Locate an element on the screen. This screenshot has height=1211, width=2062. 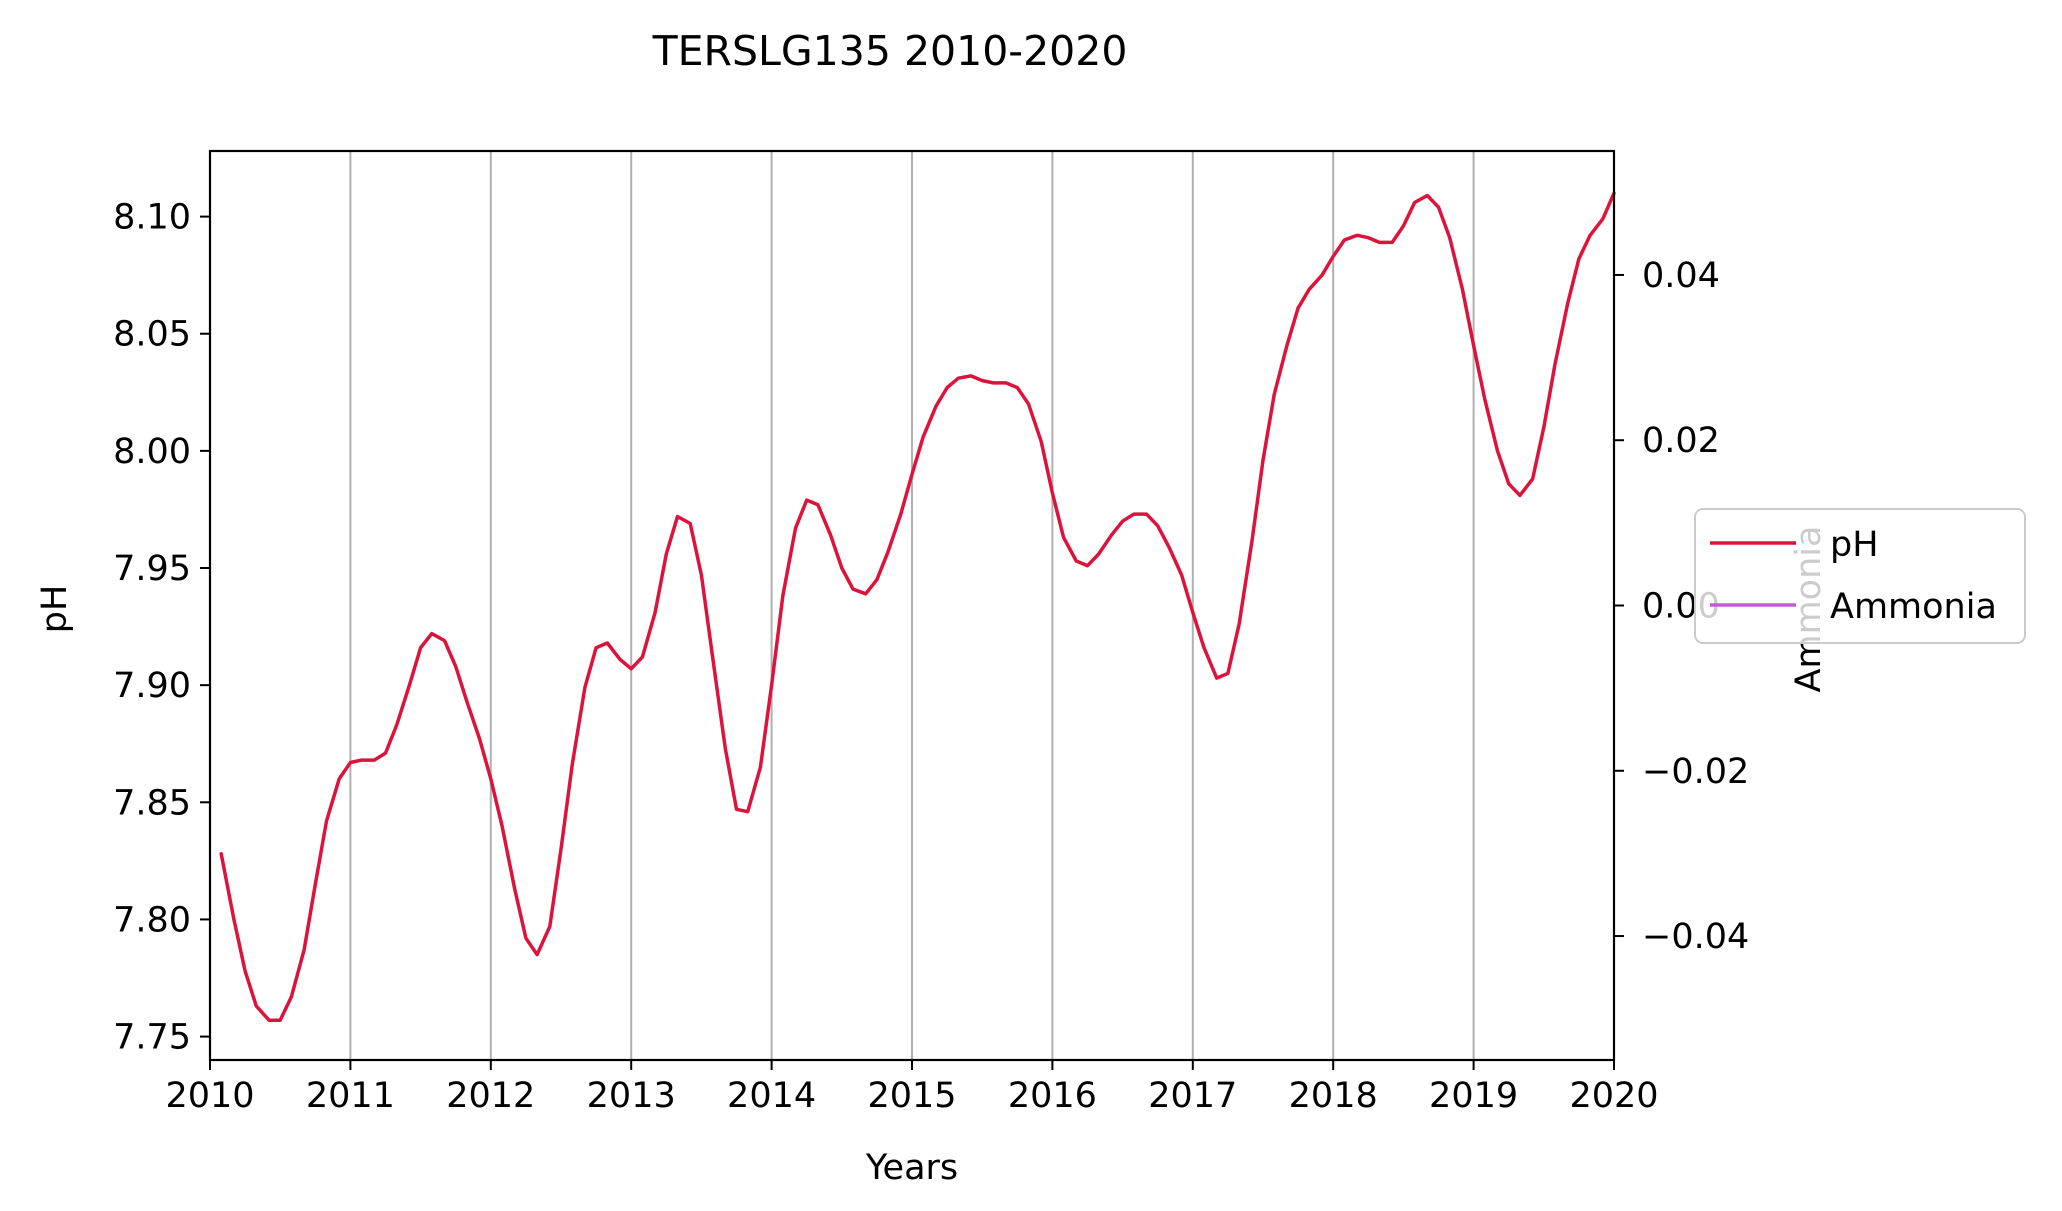
y-tick-label: 8.05 is located at coordinates (152, 335).